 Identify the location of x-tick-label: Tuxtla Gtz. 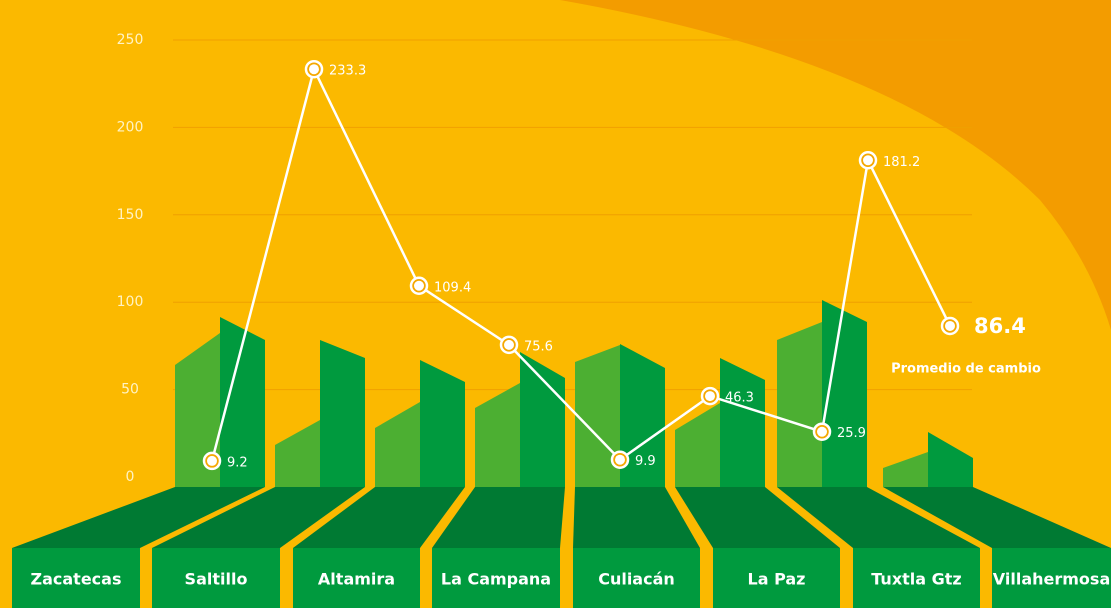
(916, 579).